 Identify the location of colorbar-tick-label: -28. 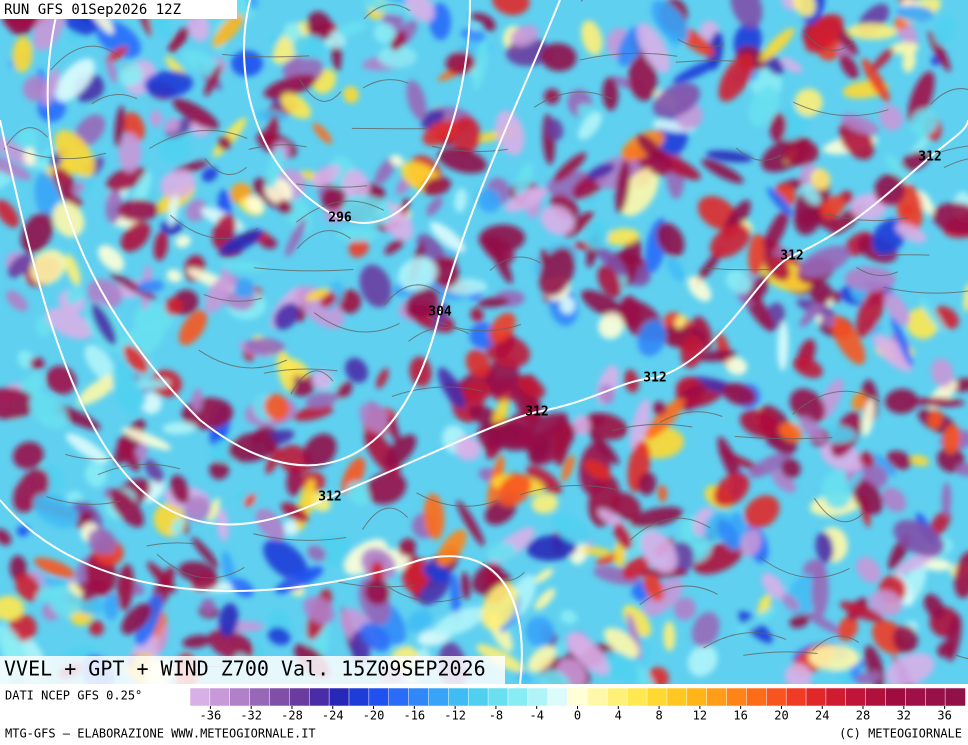
(292, 716).